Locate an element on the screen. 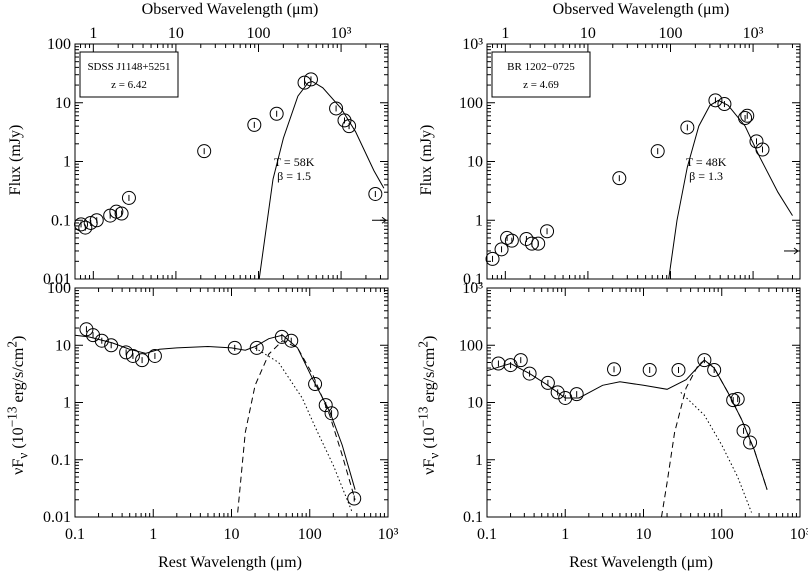 This screenshot has height=572, width=808. fit-parameter: β = 1.3 is located at coordinates (706, 176).